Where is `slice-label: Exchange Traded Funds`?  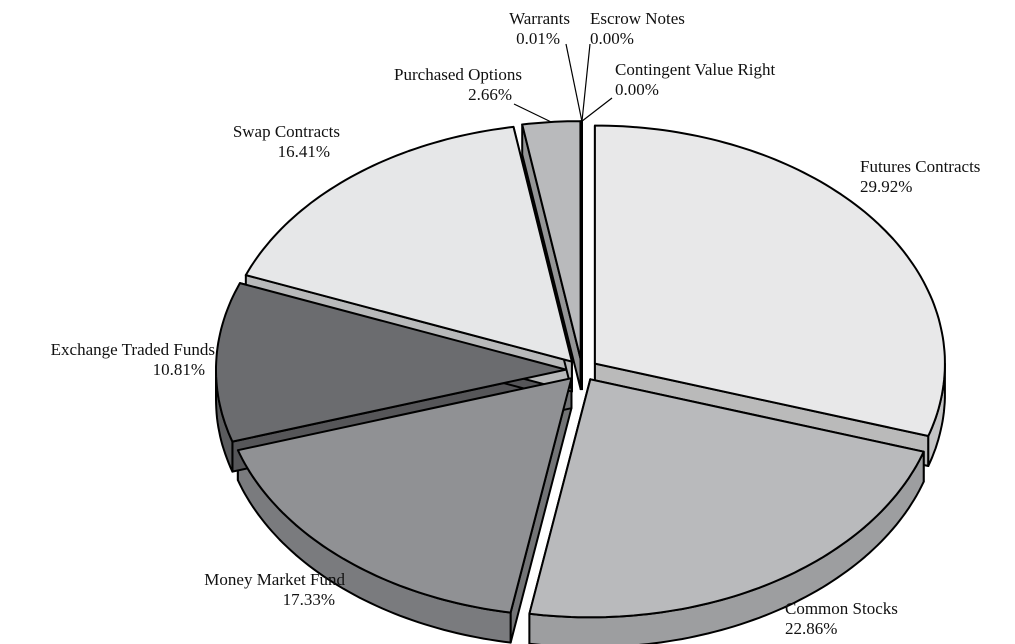 slice-label: Exchange Traded Funds is located at coordinates (133, 349).